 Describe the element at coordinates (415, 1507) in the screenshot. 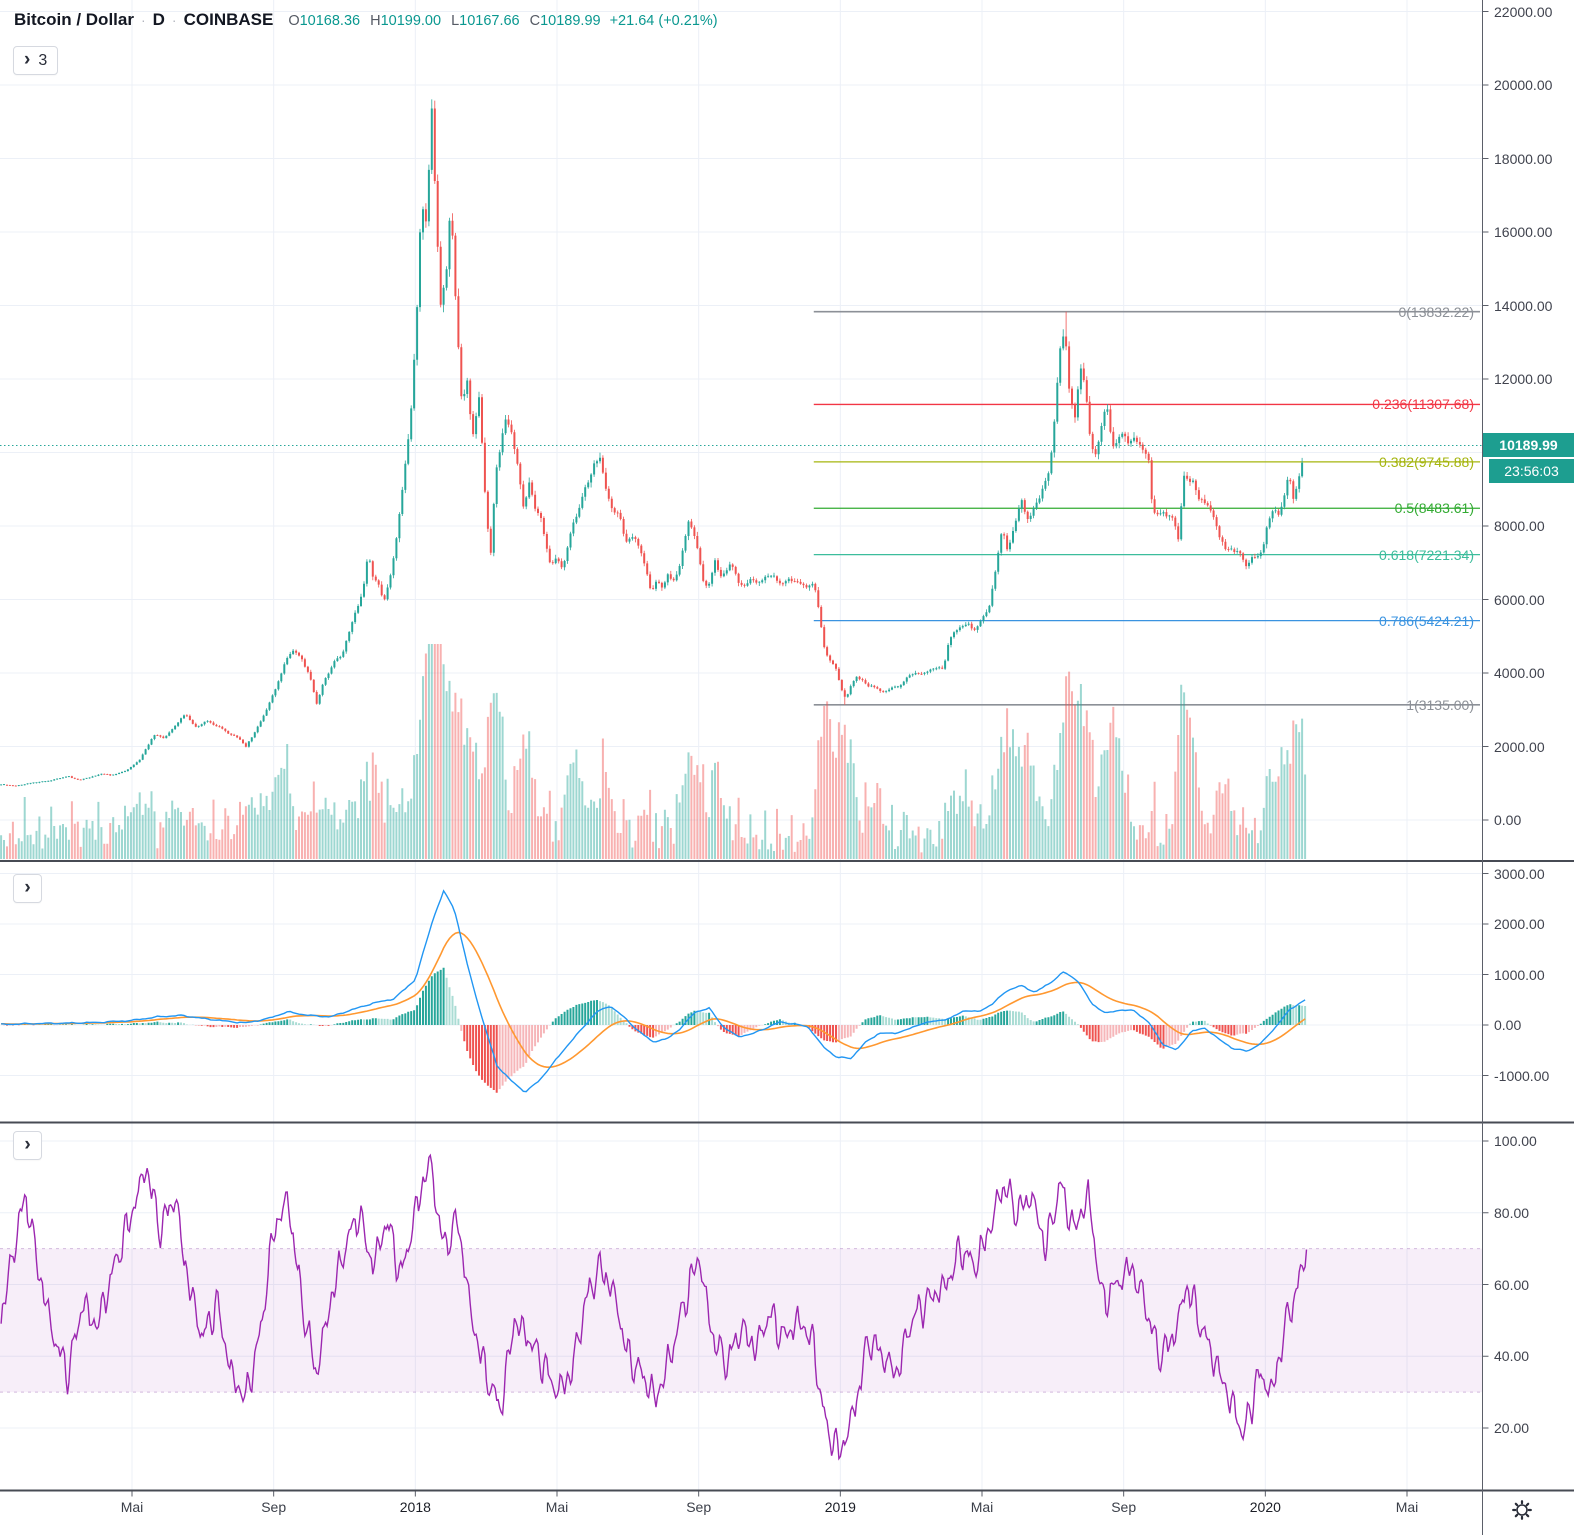

I see `time-axis-label: 2018` at that location.